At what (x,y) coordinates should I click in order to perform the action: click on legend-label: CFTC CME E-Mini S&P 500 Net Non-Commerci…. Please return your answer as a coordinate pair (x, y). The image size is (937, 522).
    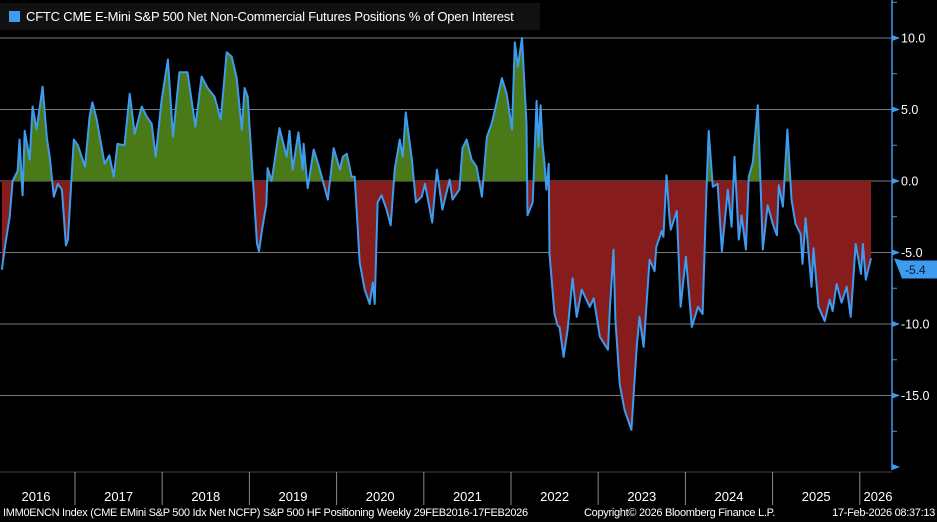
    Looking at the image, I should click on (270, 16).